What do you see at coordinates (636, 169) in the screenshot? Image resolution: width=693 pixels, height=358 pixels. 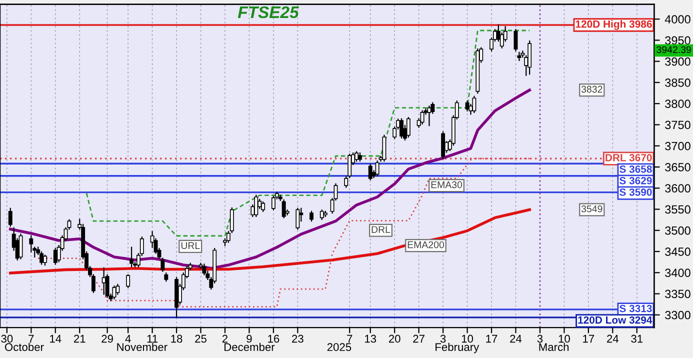 I see `ref-line-label: S 3658` at bounding box center [636, 169].